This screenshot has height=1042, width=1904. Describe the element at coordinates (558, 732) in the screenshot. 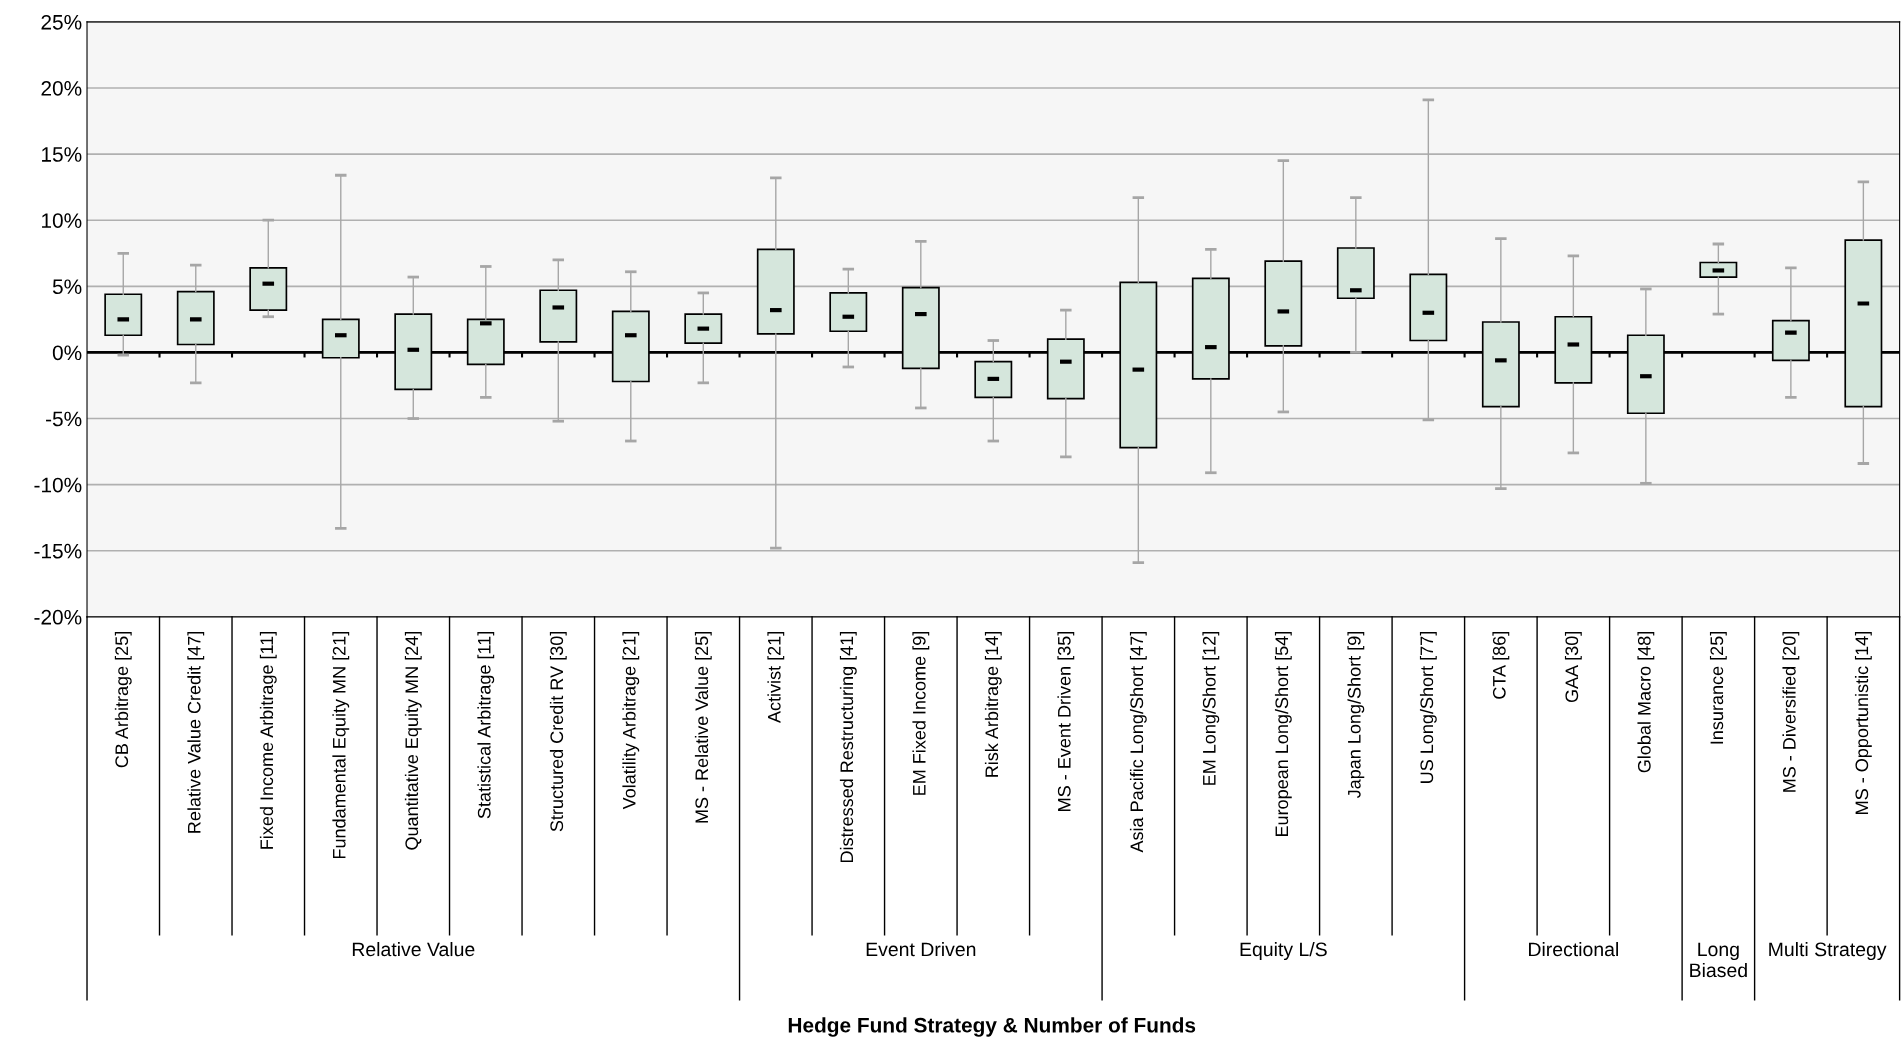

I see `x-tick-label: Structured Credit RV [30]` at that location.